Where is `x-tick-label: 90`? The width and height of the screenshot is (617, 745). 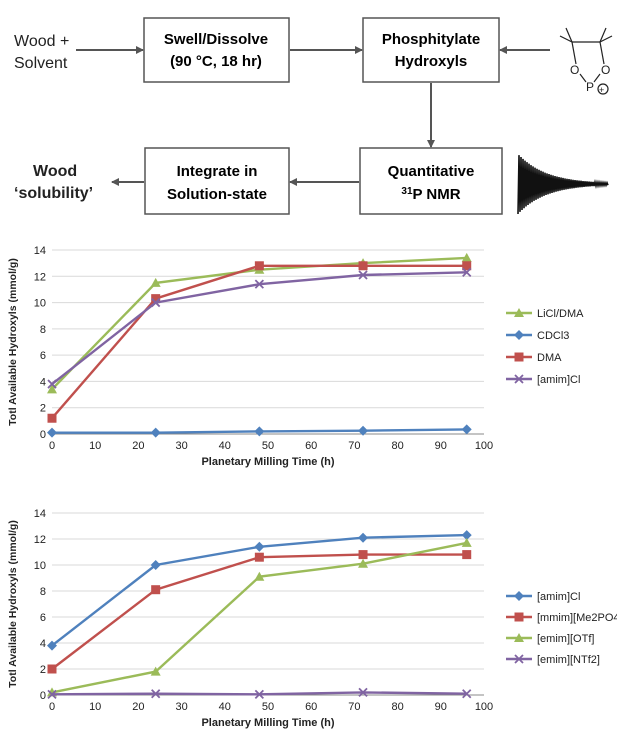 x-tick-label: 90 is located at coordinates (441, 707).